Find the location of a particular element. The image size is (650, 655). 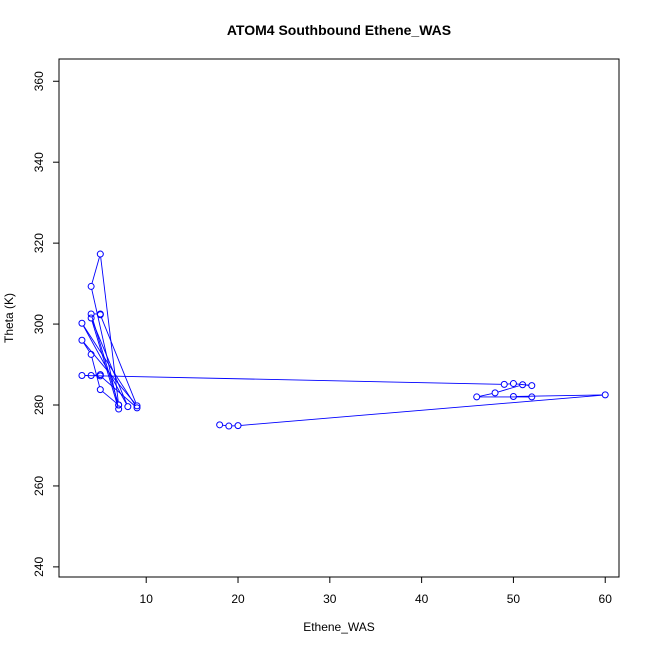

x-tick-label: 50 is located at coordinates (514, 599).